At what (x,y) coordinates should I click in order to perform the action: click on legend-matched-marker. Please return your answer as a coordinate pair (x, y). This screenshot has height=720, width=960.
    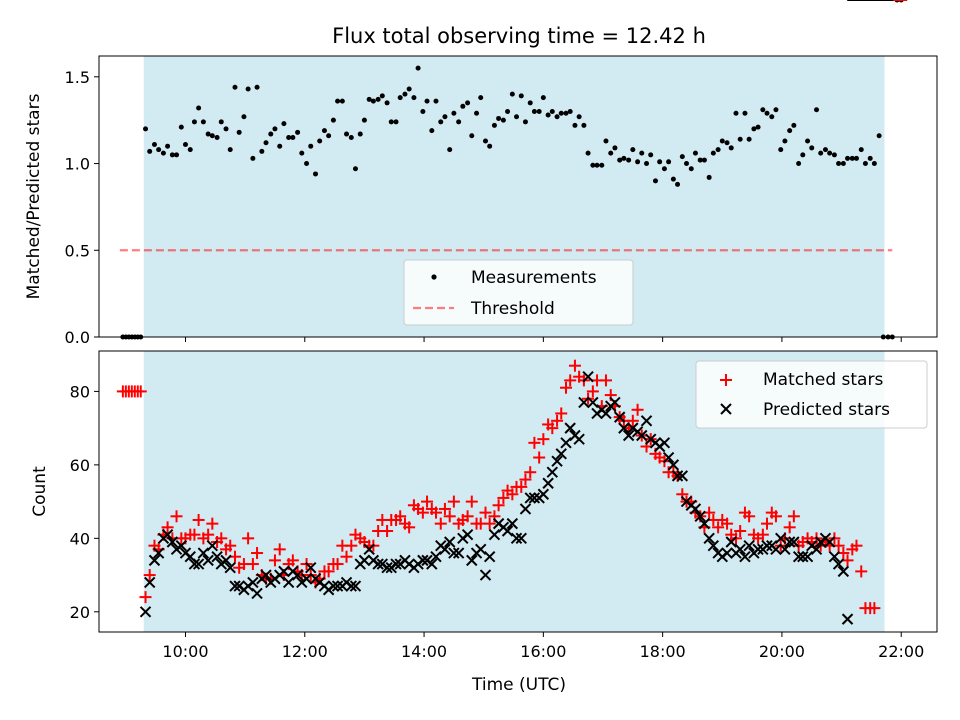
    Looking at the image, I should click on (726, 380).